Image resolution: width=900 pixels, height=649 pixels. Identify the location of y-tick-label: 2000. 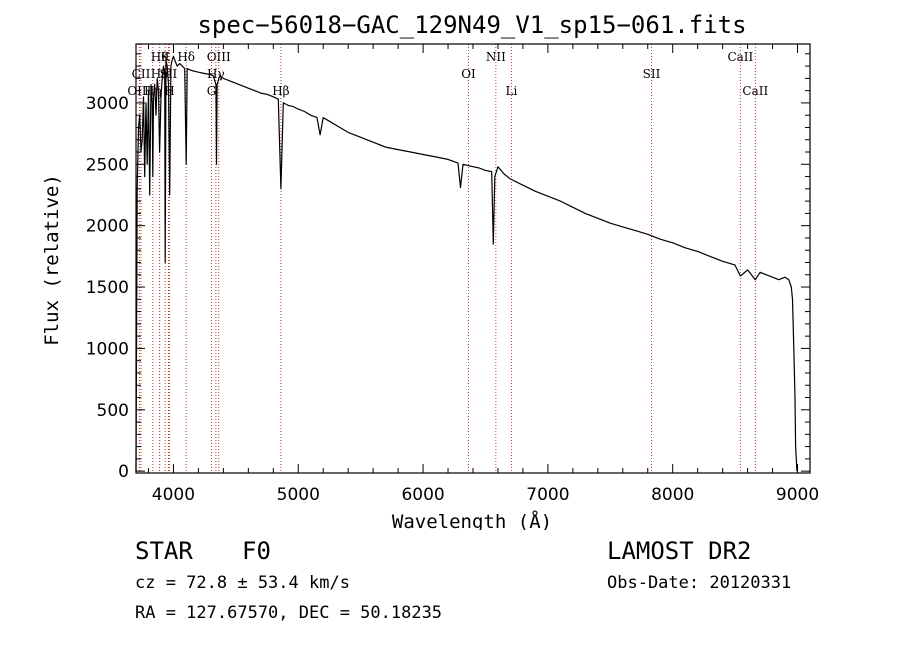
(107, 227).